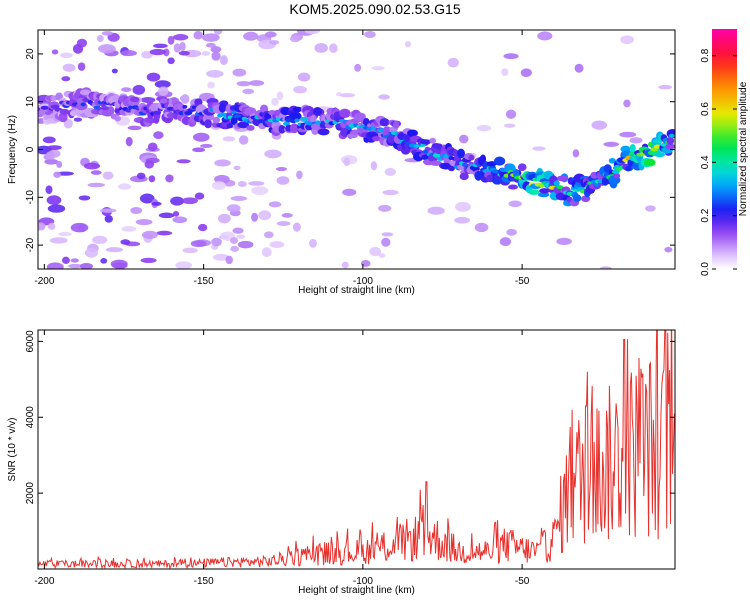  Describe the element at coordinates (30, 244) in the screenshot. I see `y-tick-label: -20` at that location.